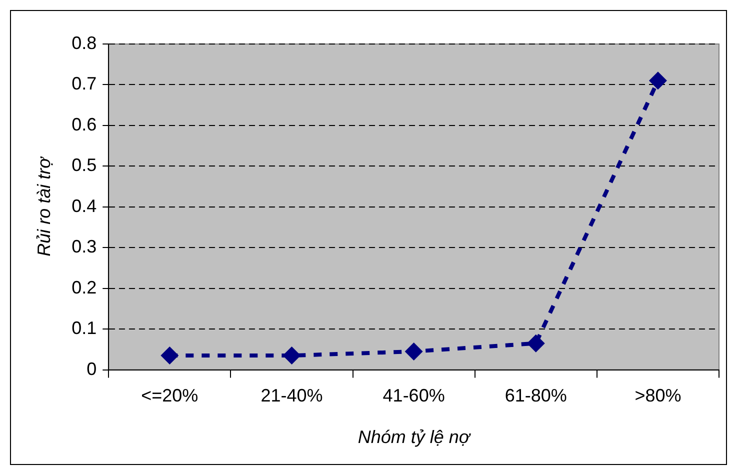 The height and width of the screenshot is (475, 735). Describe the element at coordinates (91, 368) in the screenshot. I see `y-tick-label: 0` at that location.